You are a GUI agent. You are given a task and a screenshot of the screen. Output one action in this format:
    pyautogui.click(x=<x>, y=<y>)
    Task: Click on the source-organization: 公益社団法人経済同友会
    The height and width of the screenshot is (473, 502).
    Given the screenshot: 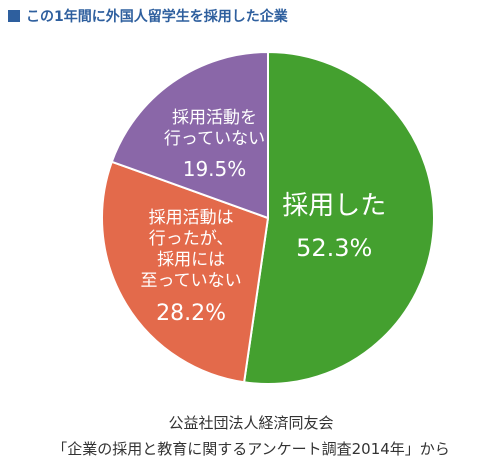 What is the action you would take?
    pyautogui.click(x=251, y=423)
    